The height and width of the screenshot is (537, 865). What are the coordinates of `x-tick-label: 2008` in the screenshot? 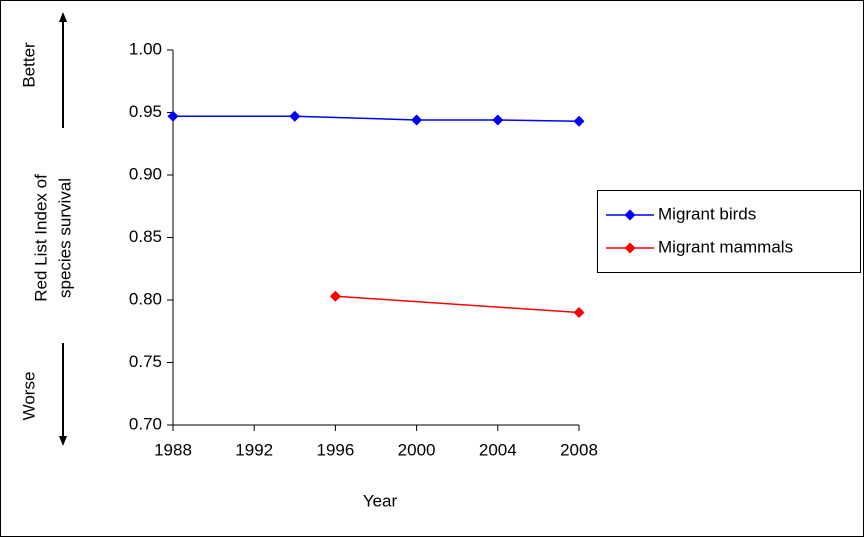 It's located at (579, 449).